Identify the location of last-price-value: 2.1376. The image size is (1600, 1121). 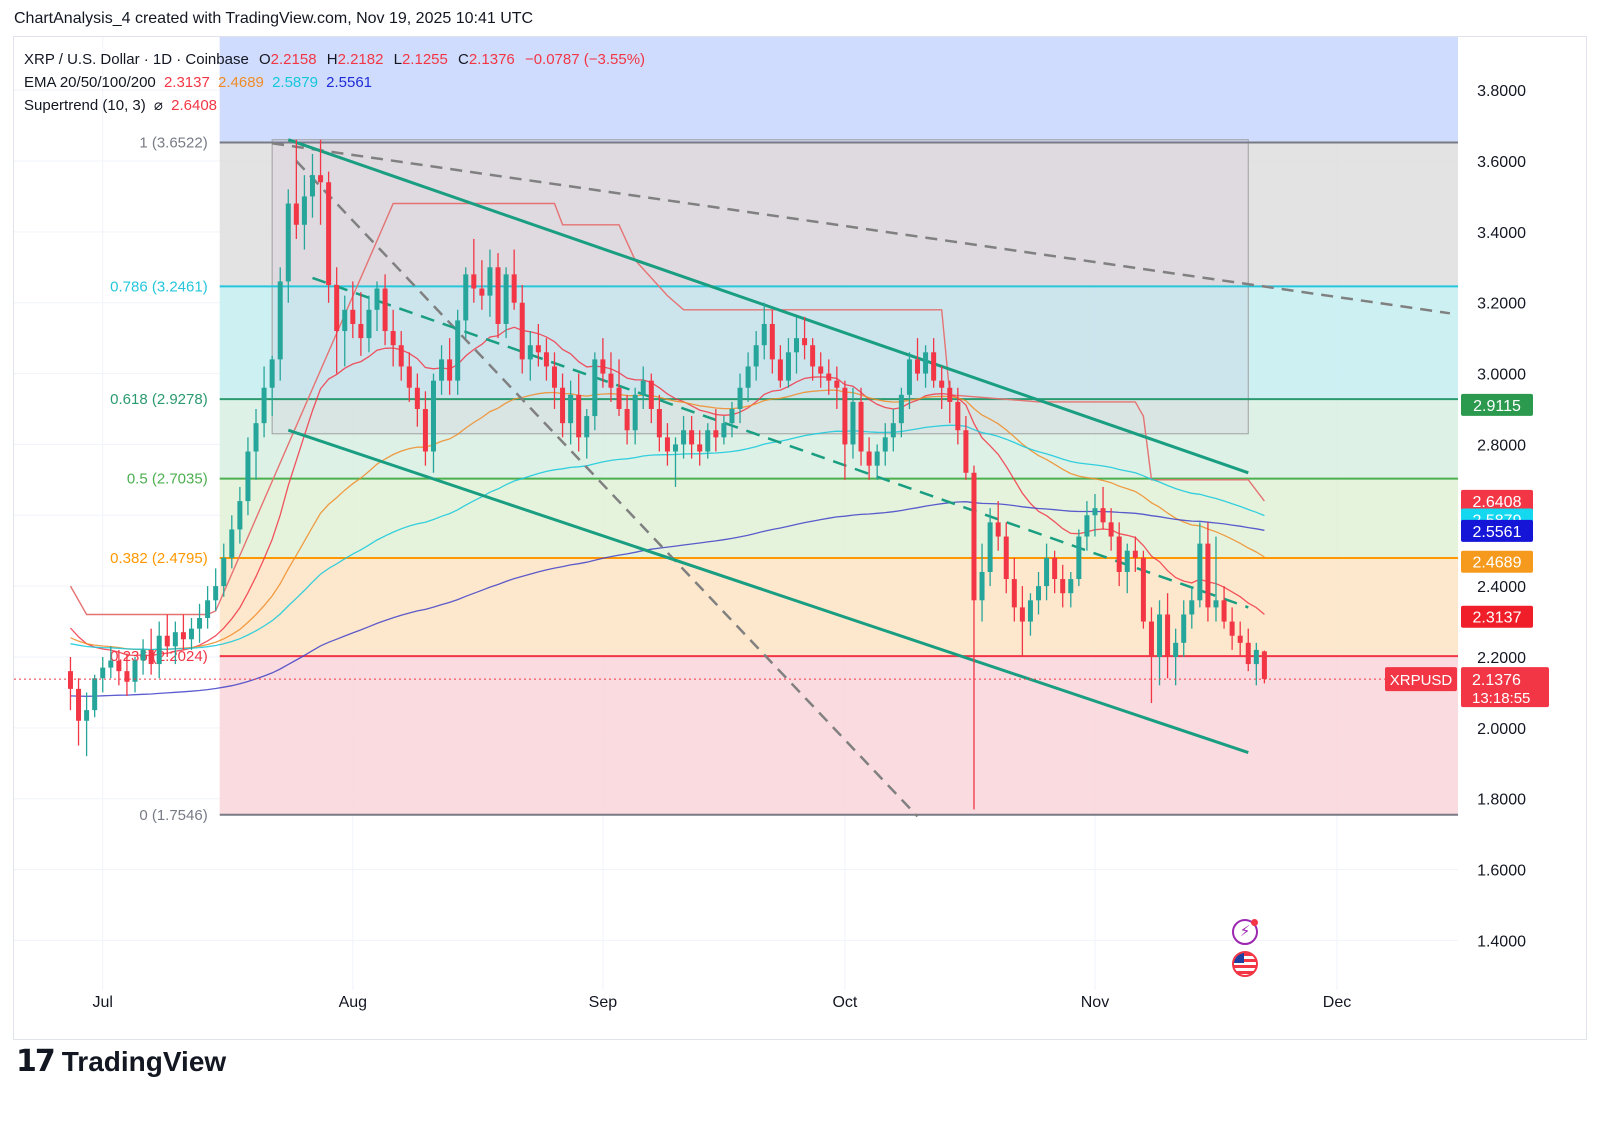
(1496, 680).